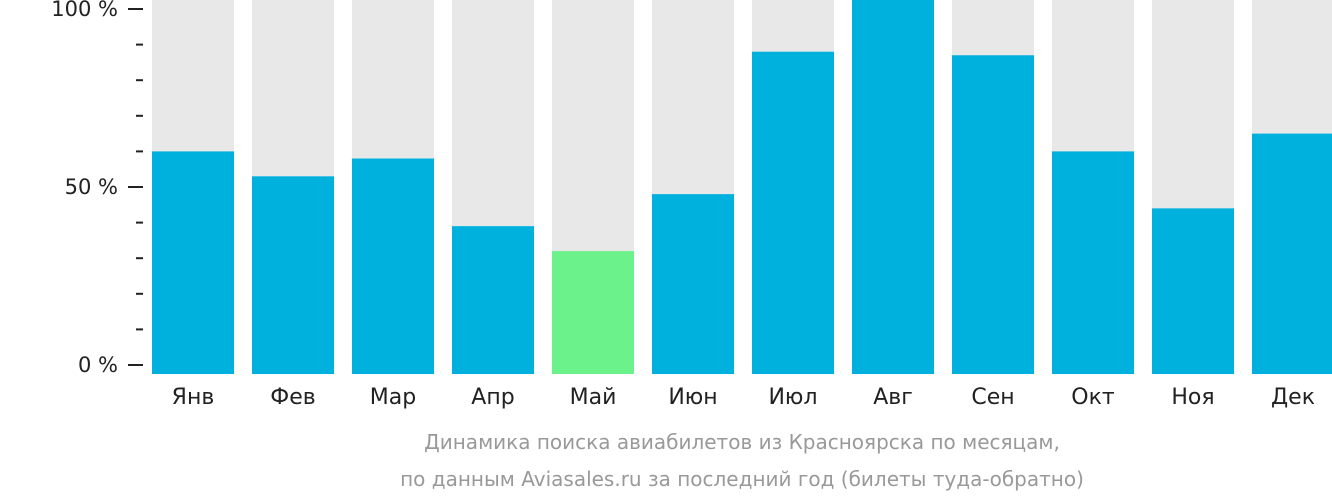 This screenshot has height=502, width=1332. Describe the element at coordinates (292, 397) in the screenshot. I see `x-tick-label: Фев` at that location.